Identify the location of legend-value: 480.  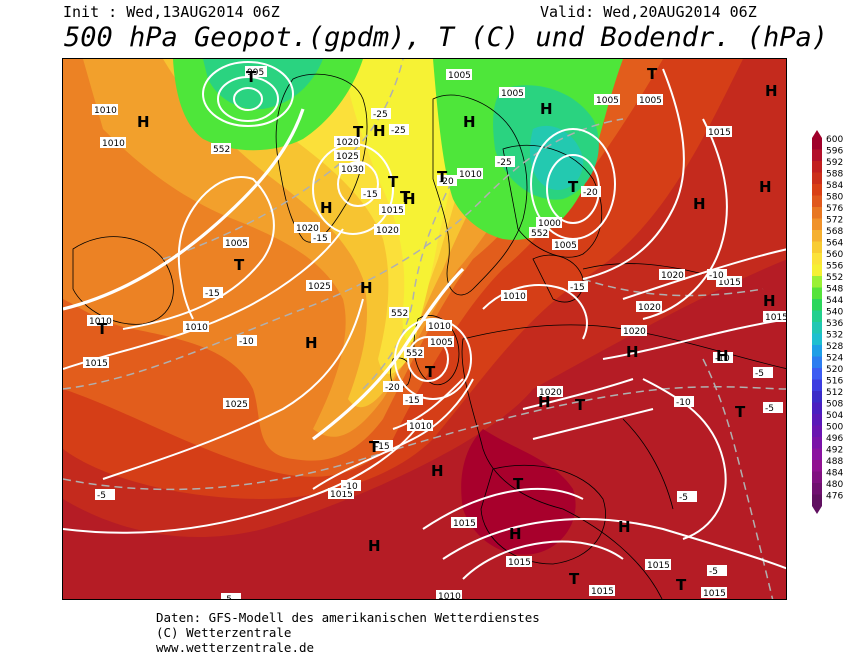
(834, 485).